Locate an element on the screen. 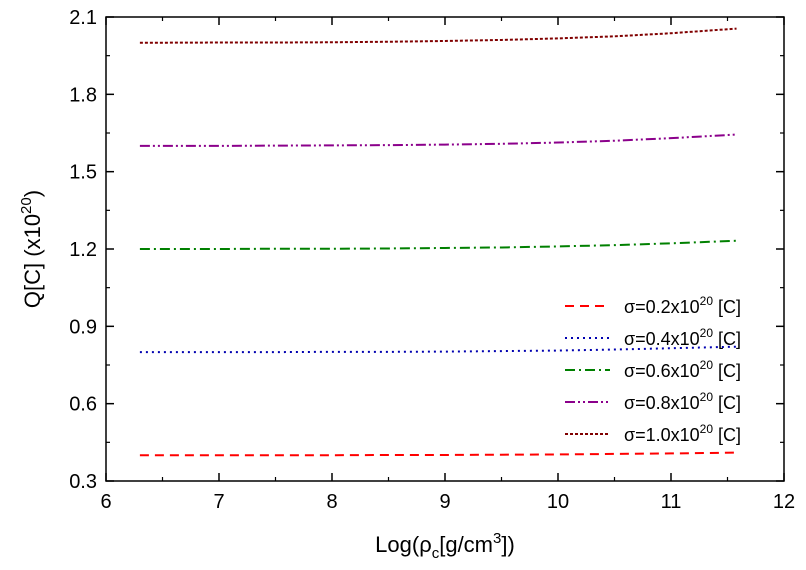 This screenshot has width=806, height=570. x-tick-label-6: 12 is located at coordinates (784, 502).